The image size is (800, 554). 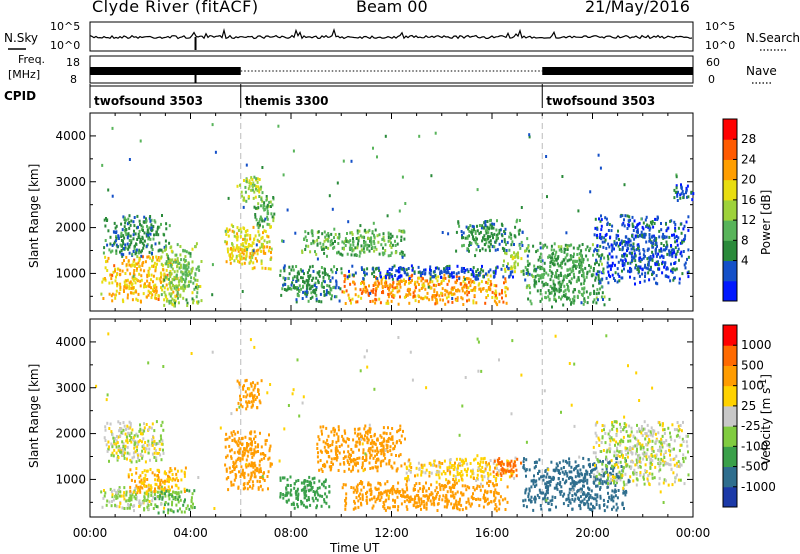 I want to click on colorbar-tick-label: 20, so click(x=748, y=180).